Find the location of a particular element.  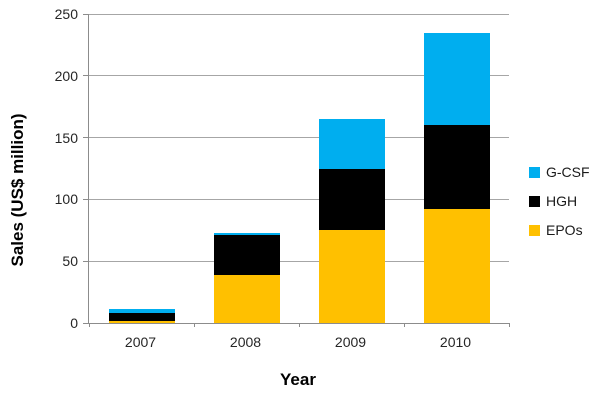

bar-segment-EPOs-2009 is located at coordinates (351, 276).